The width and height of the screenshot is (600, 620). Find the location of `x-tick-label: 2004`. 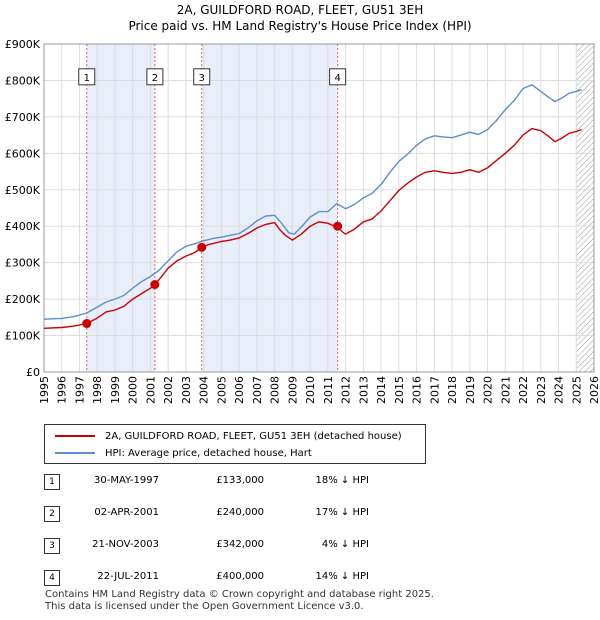

x-tick-label: 2004 is located at coordinates (204, 390).